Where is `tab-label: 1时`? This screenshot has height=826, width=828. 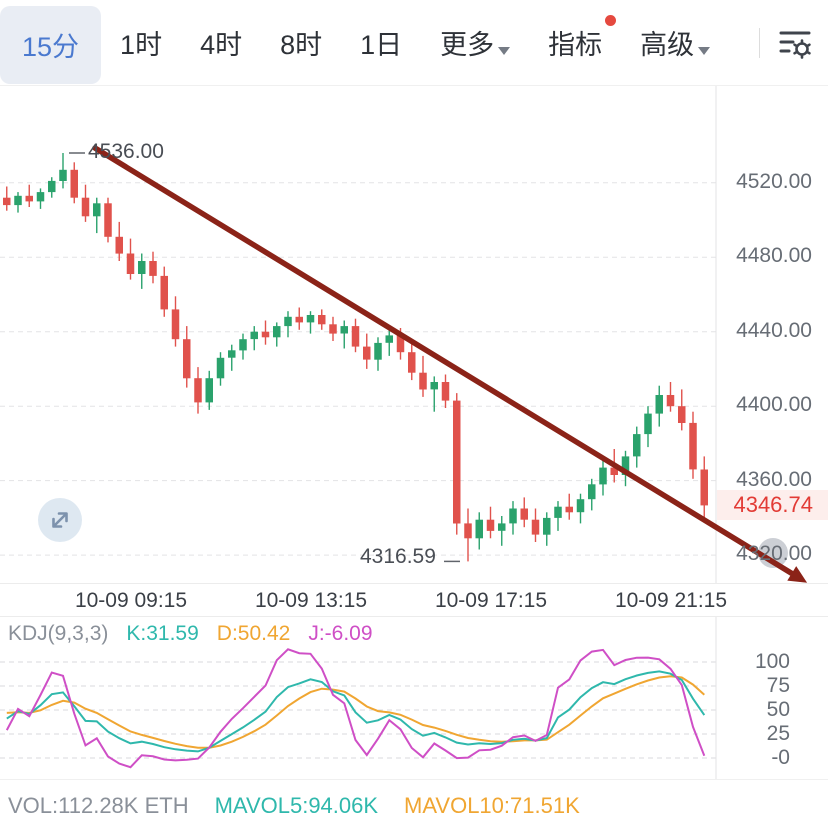 tab-label: 1时 is located at coordinates (141, 45).